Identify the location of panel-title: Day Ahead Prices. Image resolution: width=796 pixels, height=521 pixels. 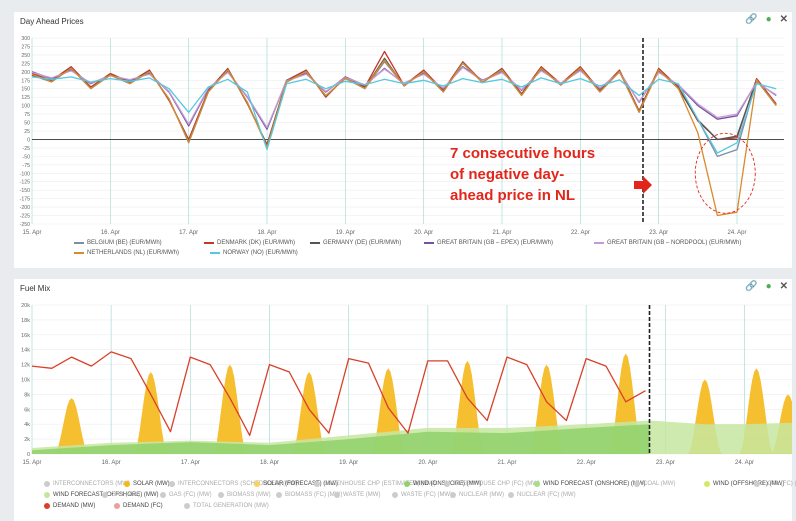
(52, 21).